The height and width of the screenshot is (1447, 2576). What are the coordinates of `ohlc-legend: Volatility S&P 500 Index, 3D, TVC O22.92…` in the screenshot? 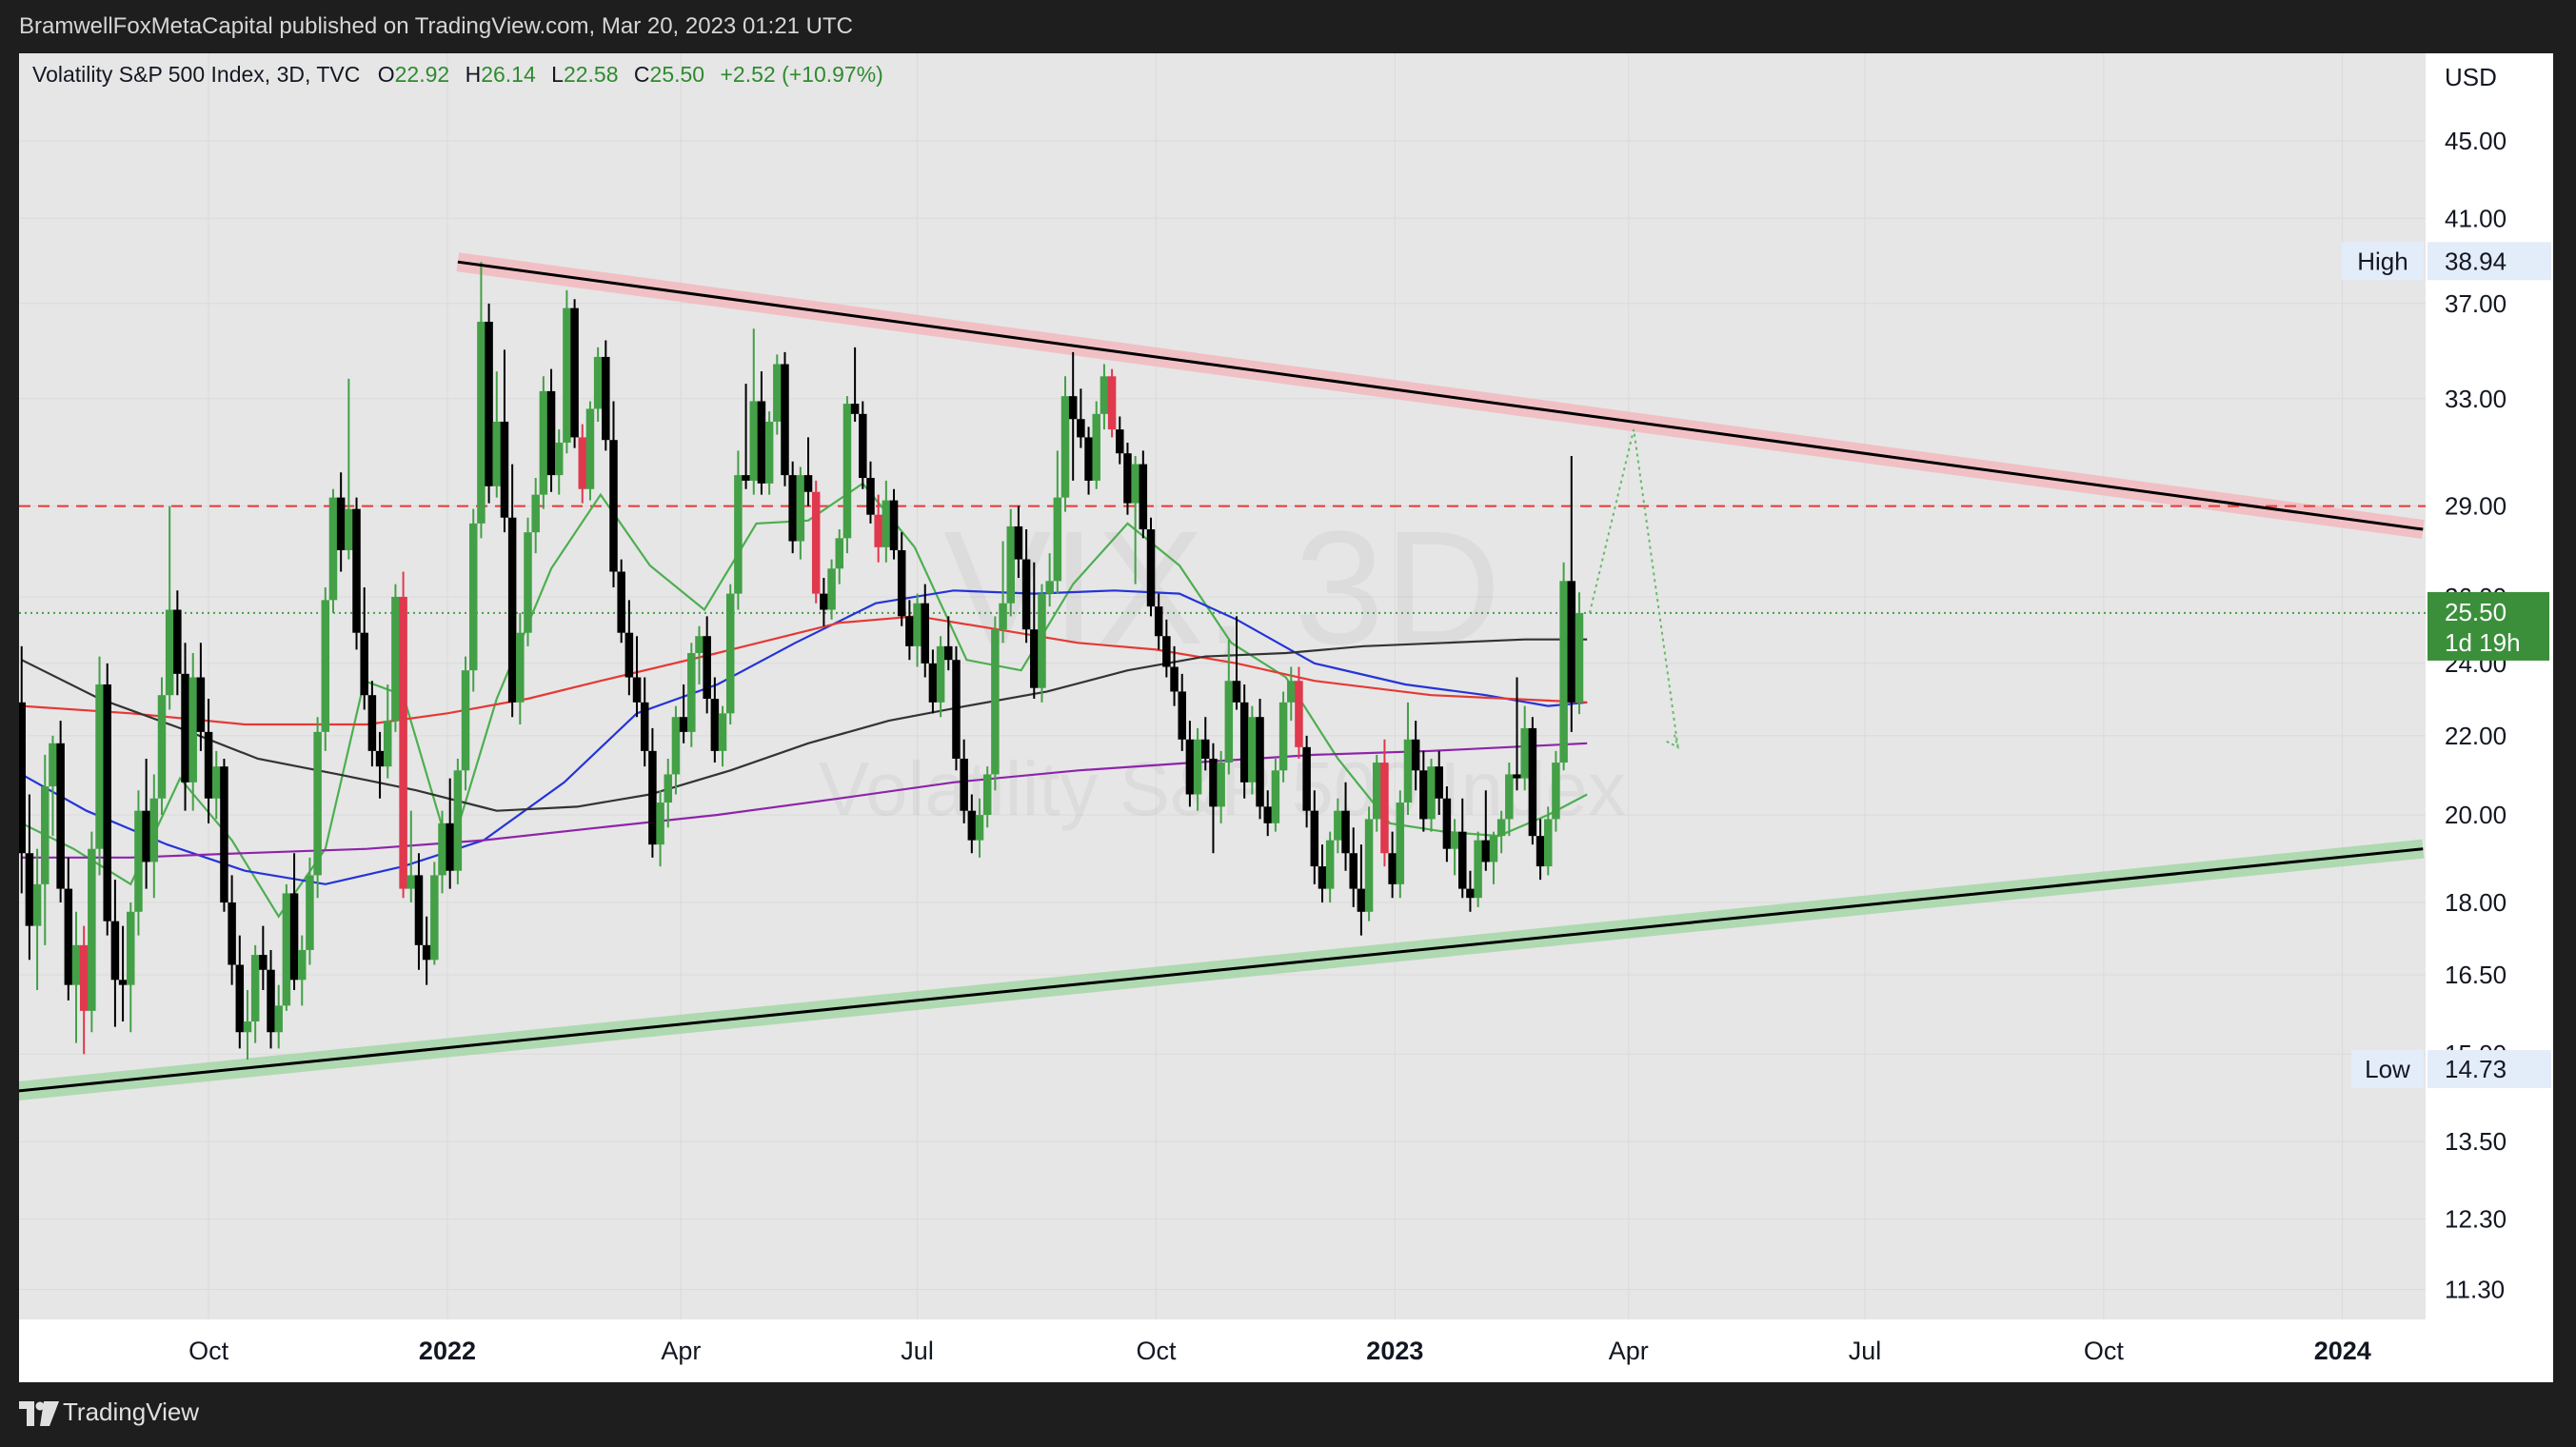 It's located at (457, 75).